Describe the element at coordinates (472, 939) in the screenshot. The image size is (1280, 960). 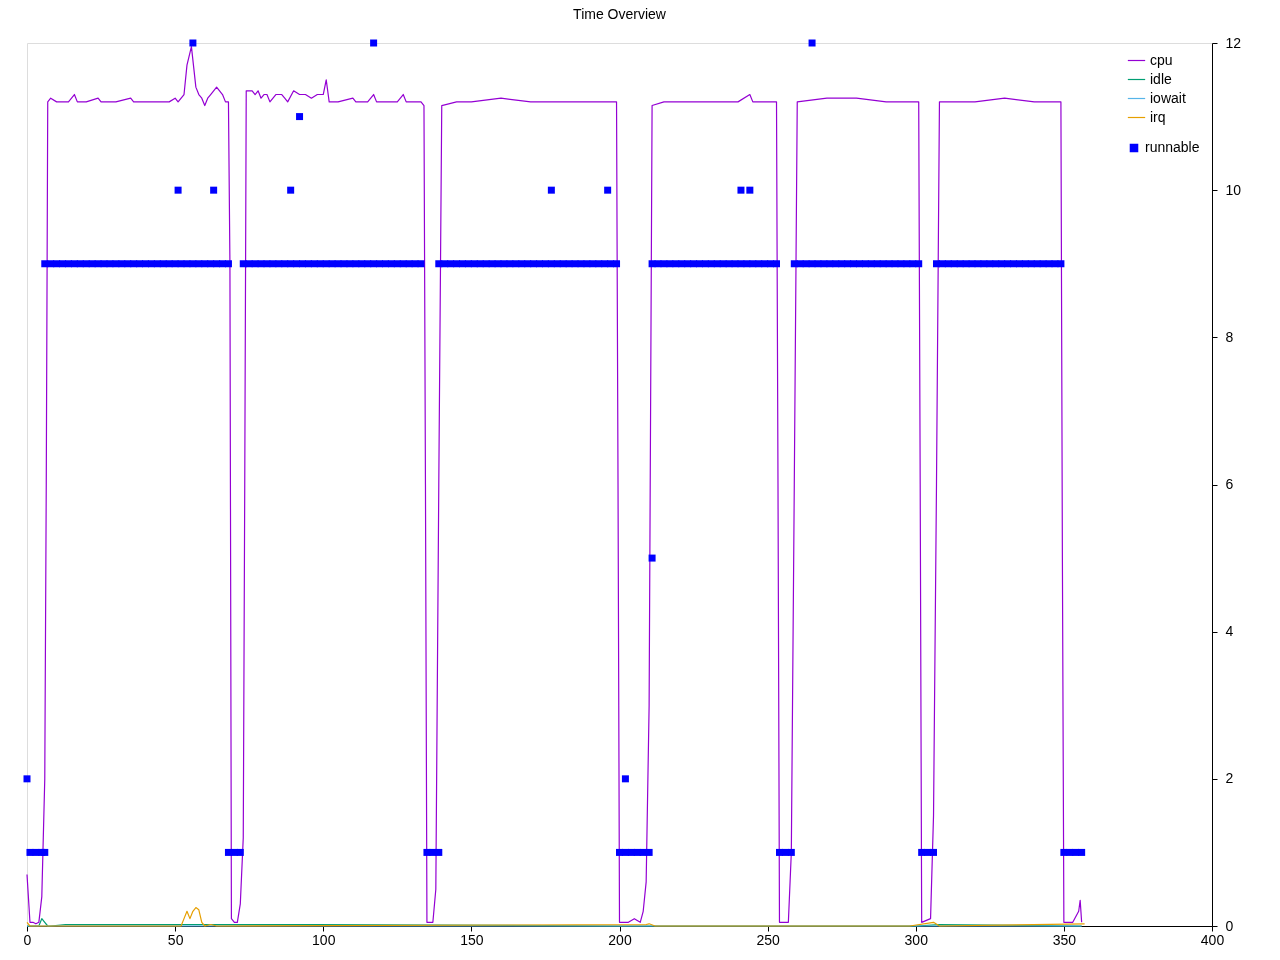
I see `x-tick-label: 150` at that location.